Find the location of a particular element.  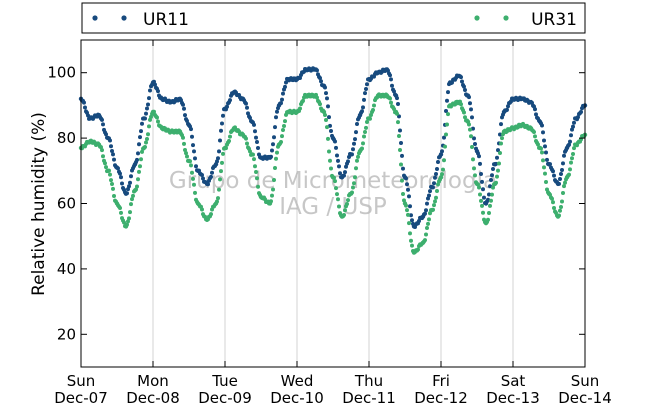

x-tick-label-date: Dec-11 is located at coordinates (369, 398).